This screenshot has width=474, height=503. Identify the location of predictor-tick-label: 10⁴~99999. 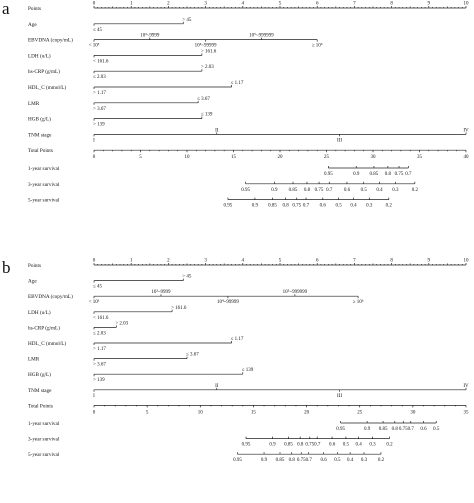
(228, 302).